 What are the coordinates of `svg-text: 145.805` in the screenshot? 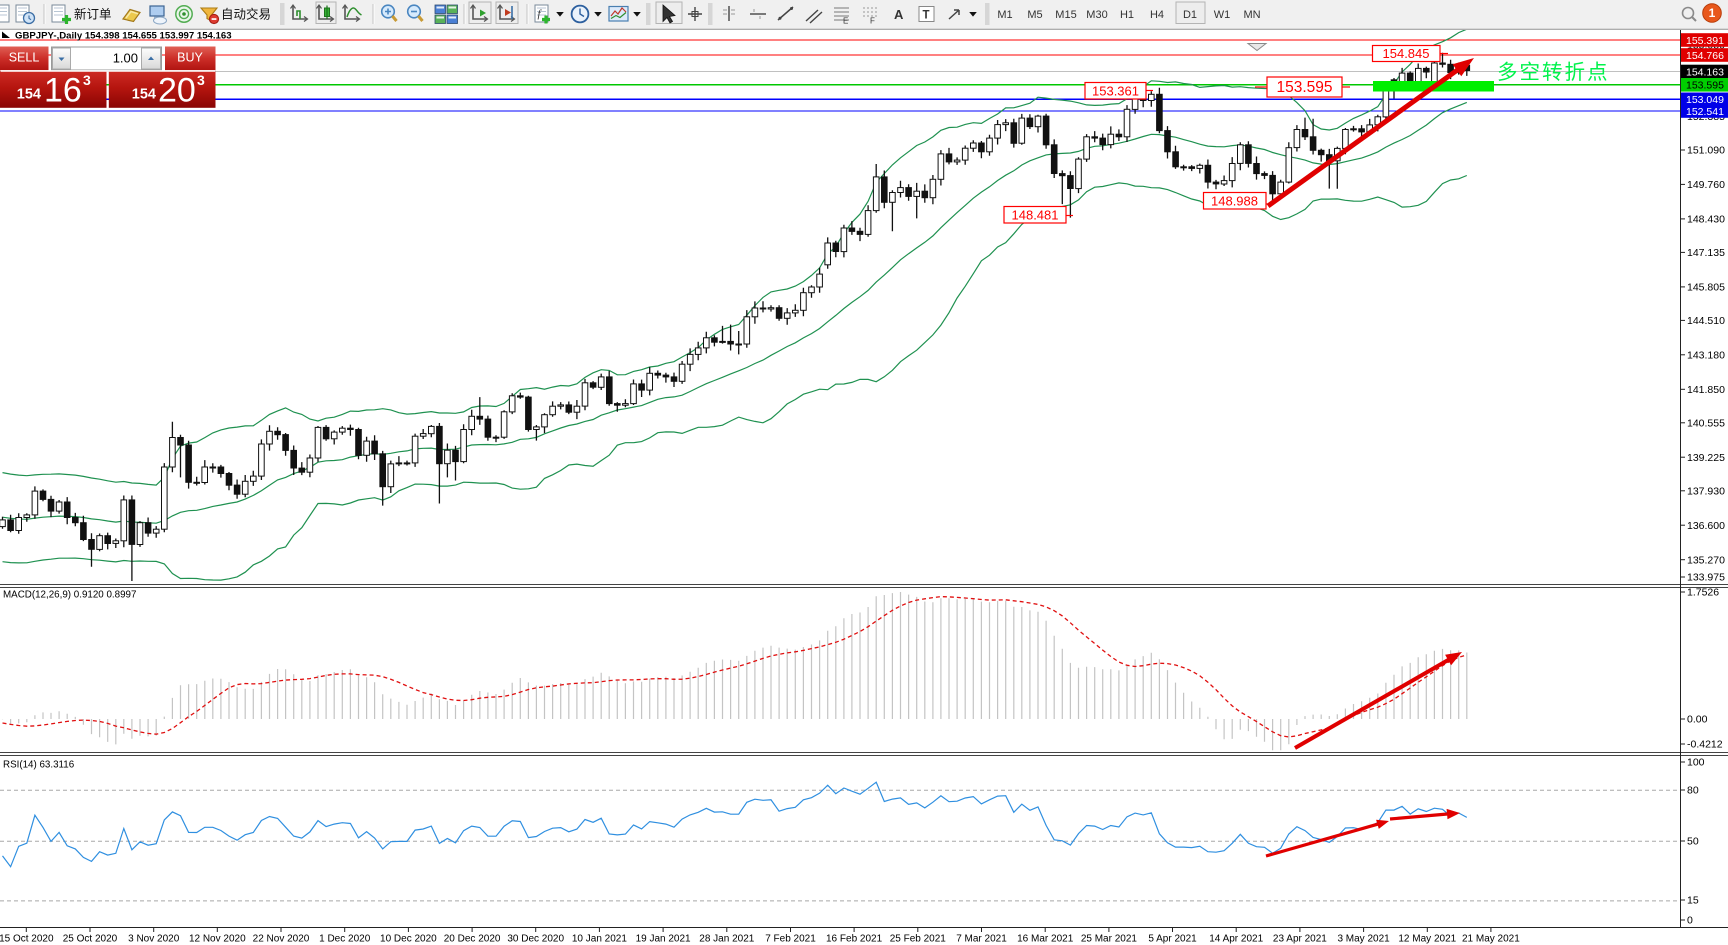 It's located at (1706, 288).